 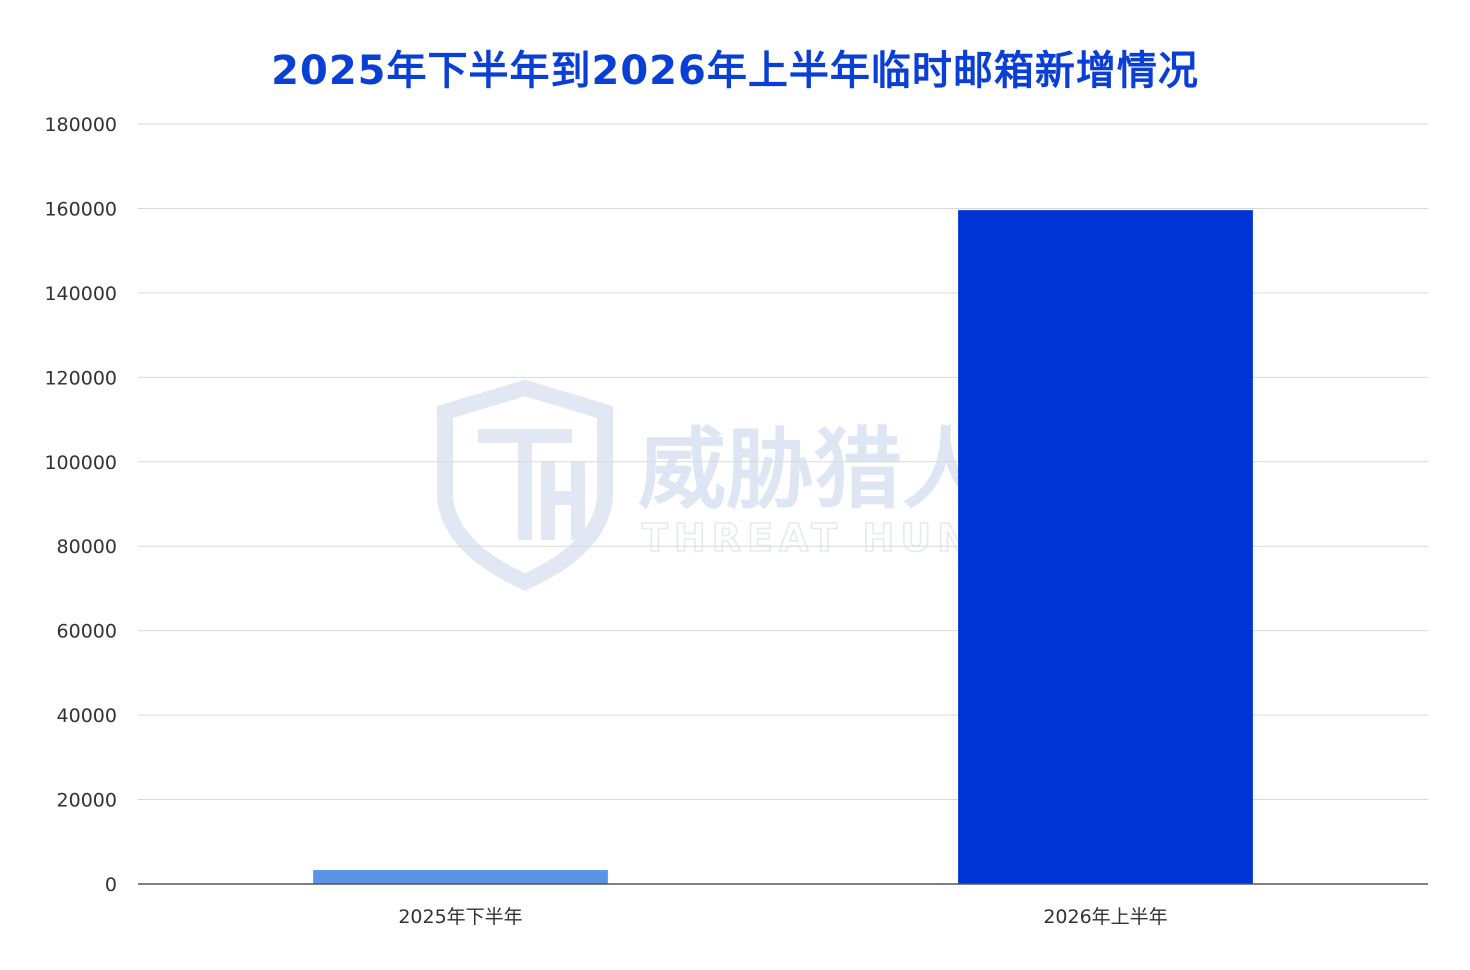 What do you see at coordinates (735, 71) in the screenshot?
I see `chart-title: 2025年下半年到2026年上半年临时邮箱新增情况` at bounding box center [735, 71].